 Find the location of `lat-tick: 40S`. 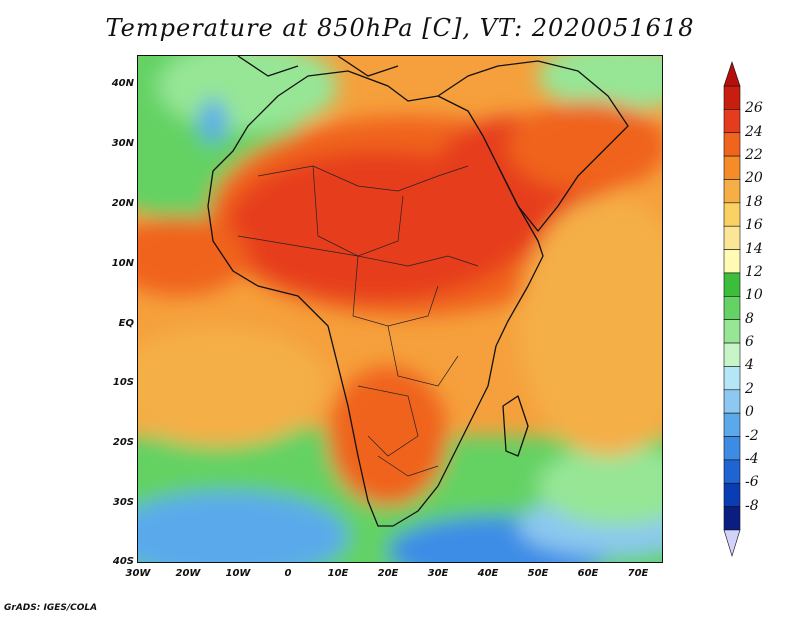

lat-tick: 40S is located at coordinates (123, 561).